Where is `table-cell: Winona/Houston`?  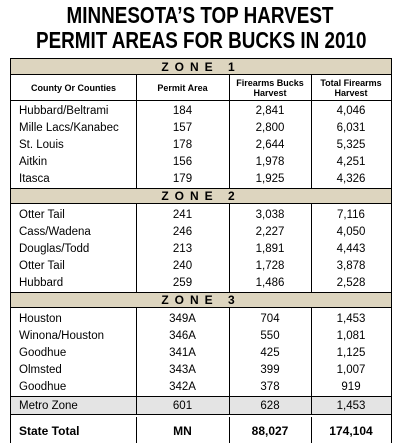
table-cell: Winona/Houston is located at coordinates (62, 335).